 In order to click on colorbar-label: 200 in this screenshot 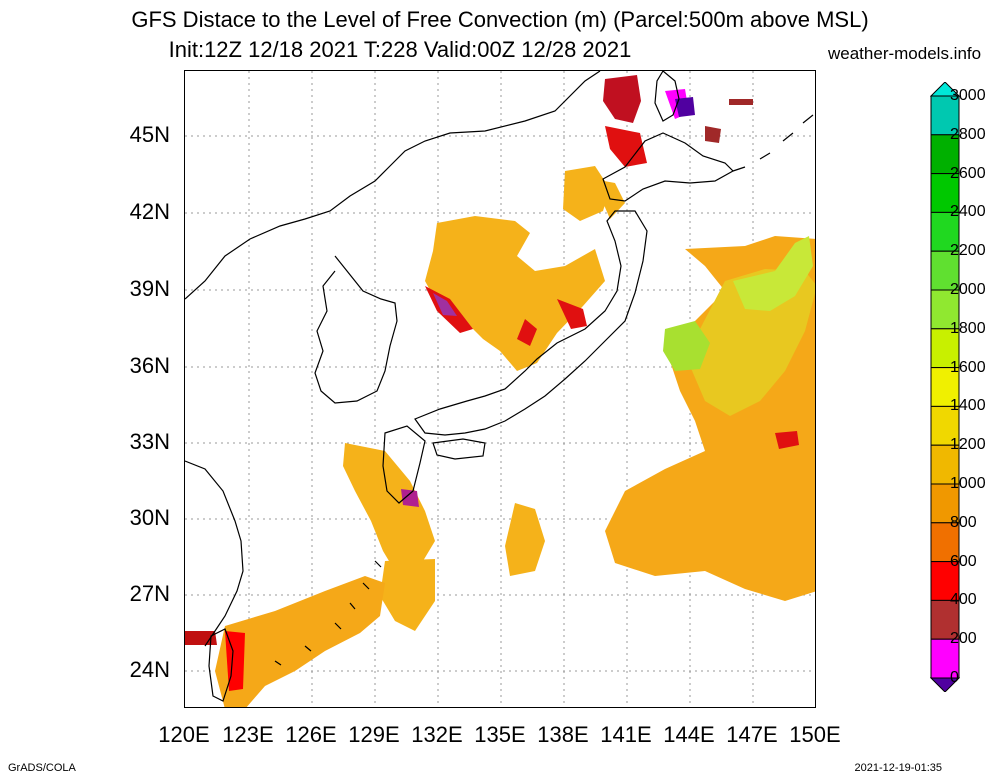, I will do `click(963, 639)`.